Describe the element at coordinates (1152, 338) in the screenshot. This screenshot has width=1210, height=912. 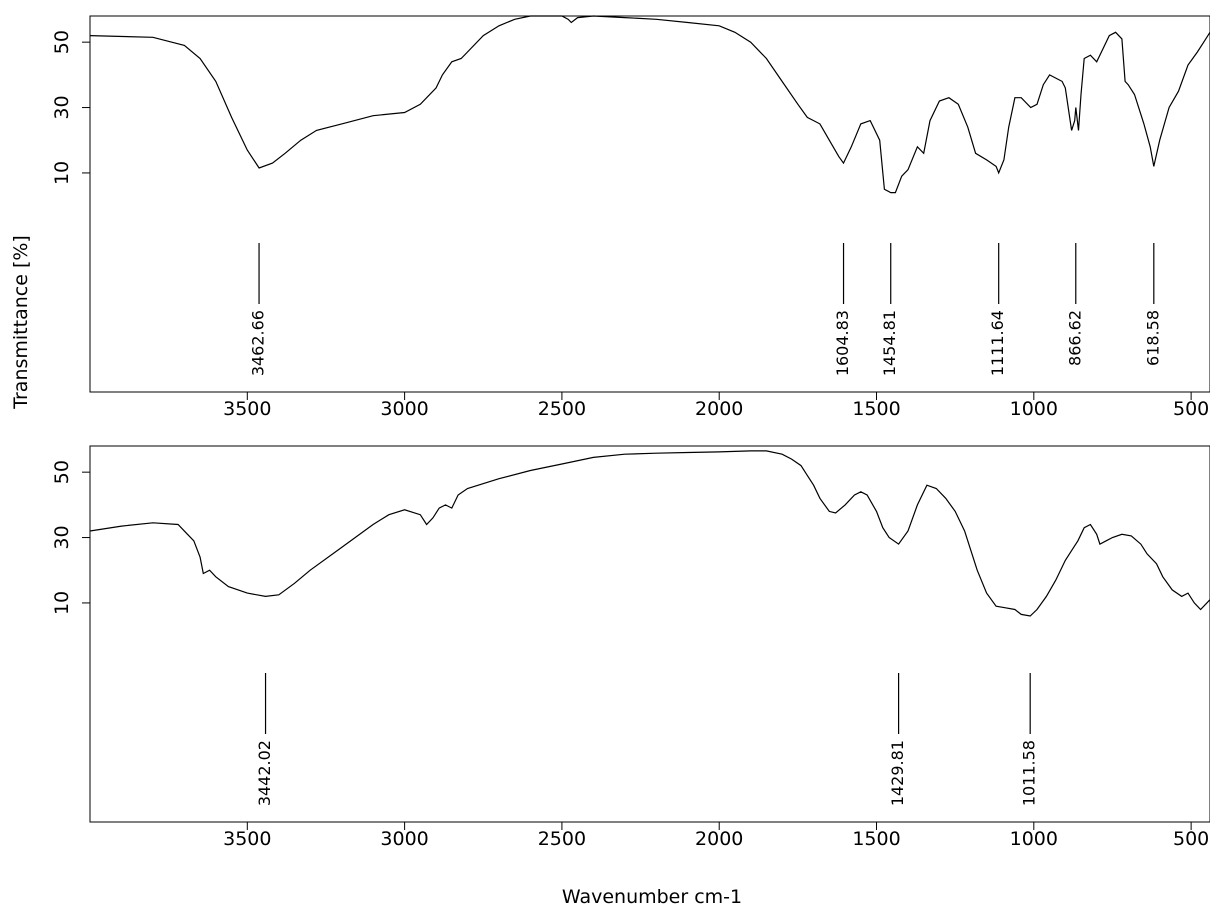
I see `peak-label: 618.58` at that location.